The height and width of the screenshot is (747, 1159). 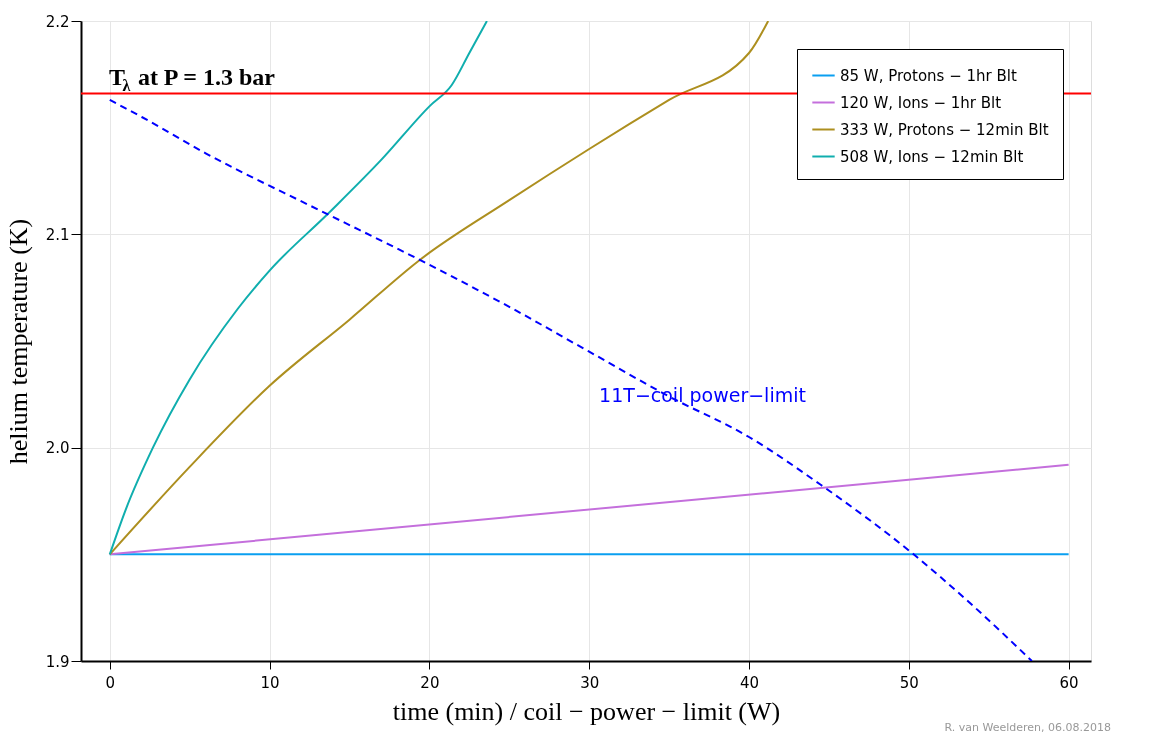 I want to click on y-axis-title: helium temperature (K), so click(x=18, y=341).